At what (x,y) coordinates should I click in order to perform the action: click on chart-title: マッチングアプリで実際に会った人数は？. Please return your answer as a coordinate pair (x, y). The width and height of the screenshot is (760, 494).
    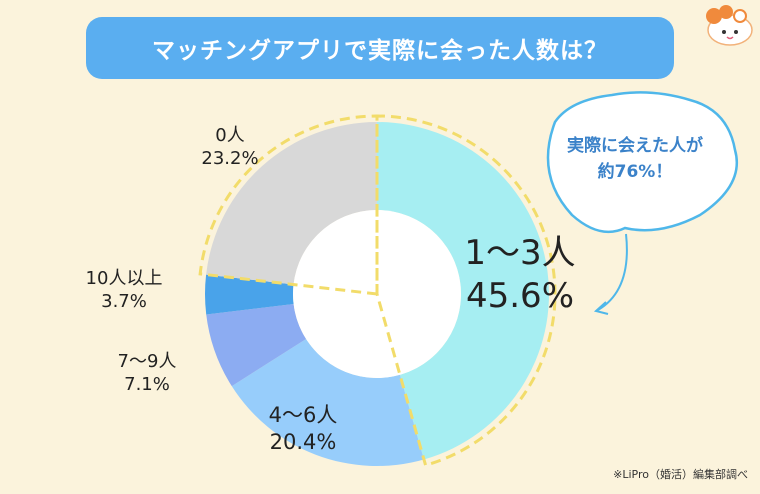
    Looking at the image, I should click on (380, 51).